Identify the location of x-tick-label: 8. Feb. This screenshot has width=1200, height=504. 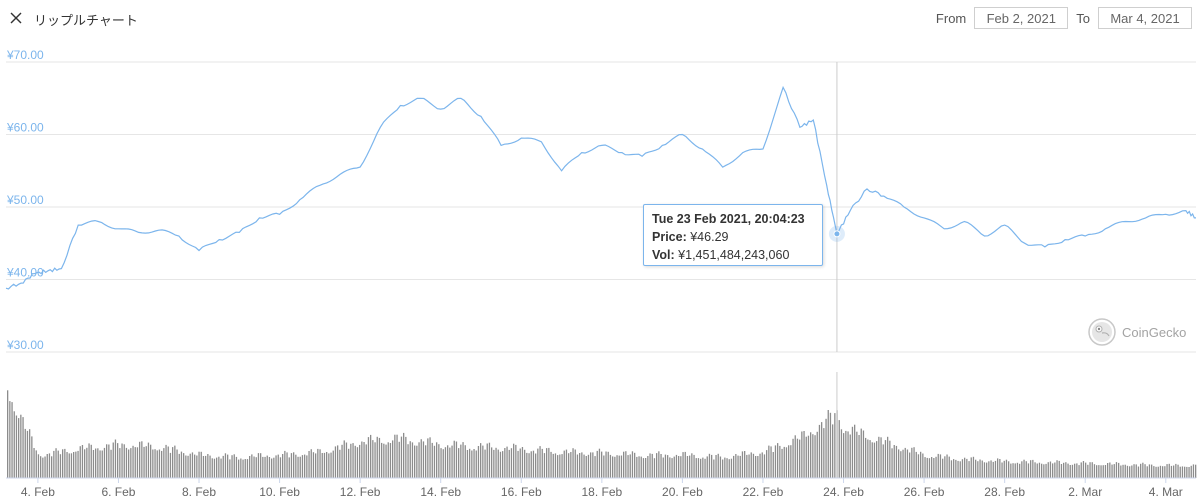
(199, 492).